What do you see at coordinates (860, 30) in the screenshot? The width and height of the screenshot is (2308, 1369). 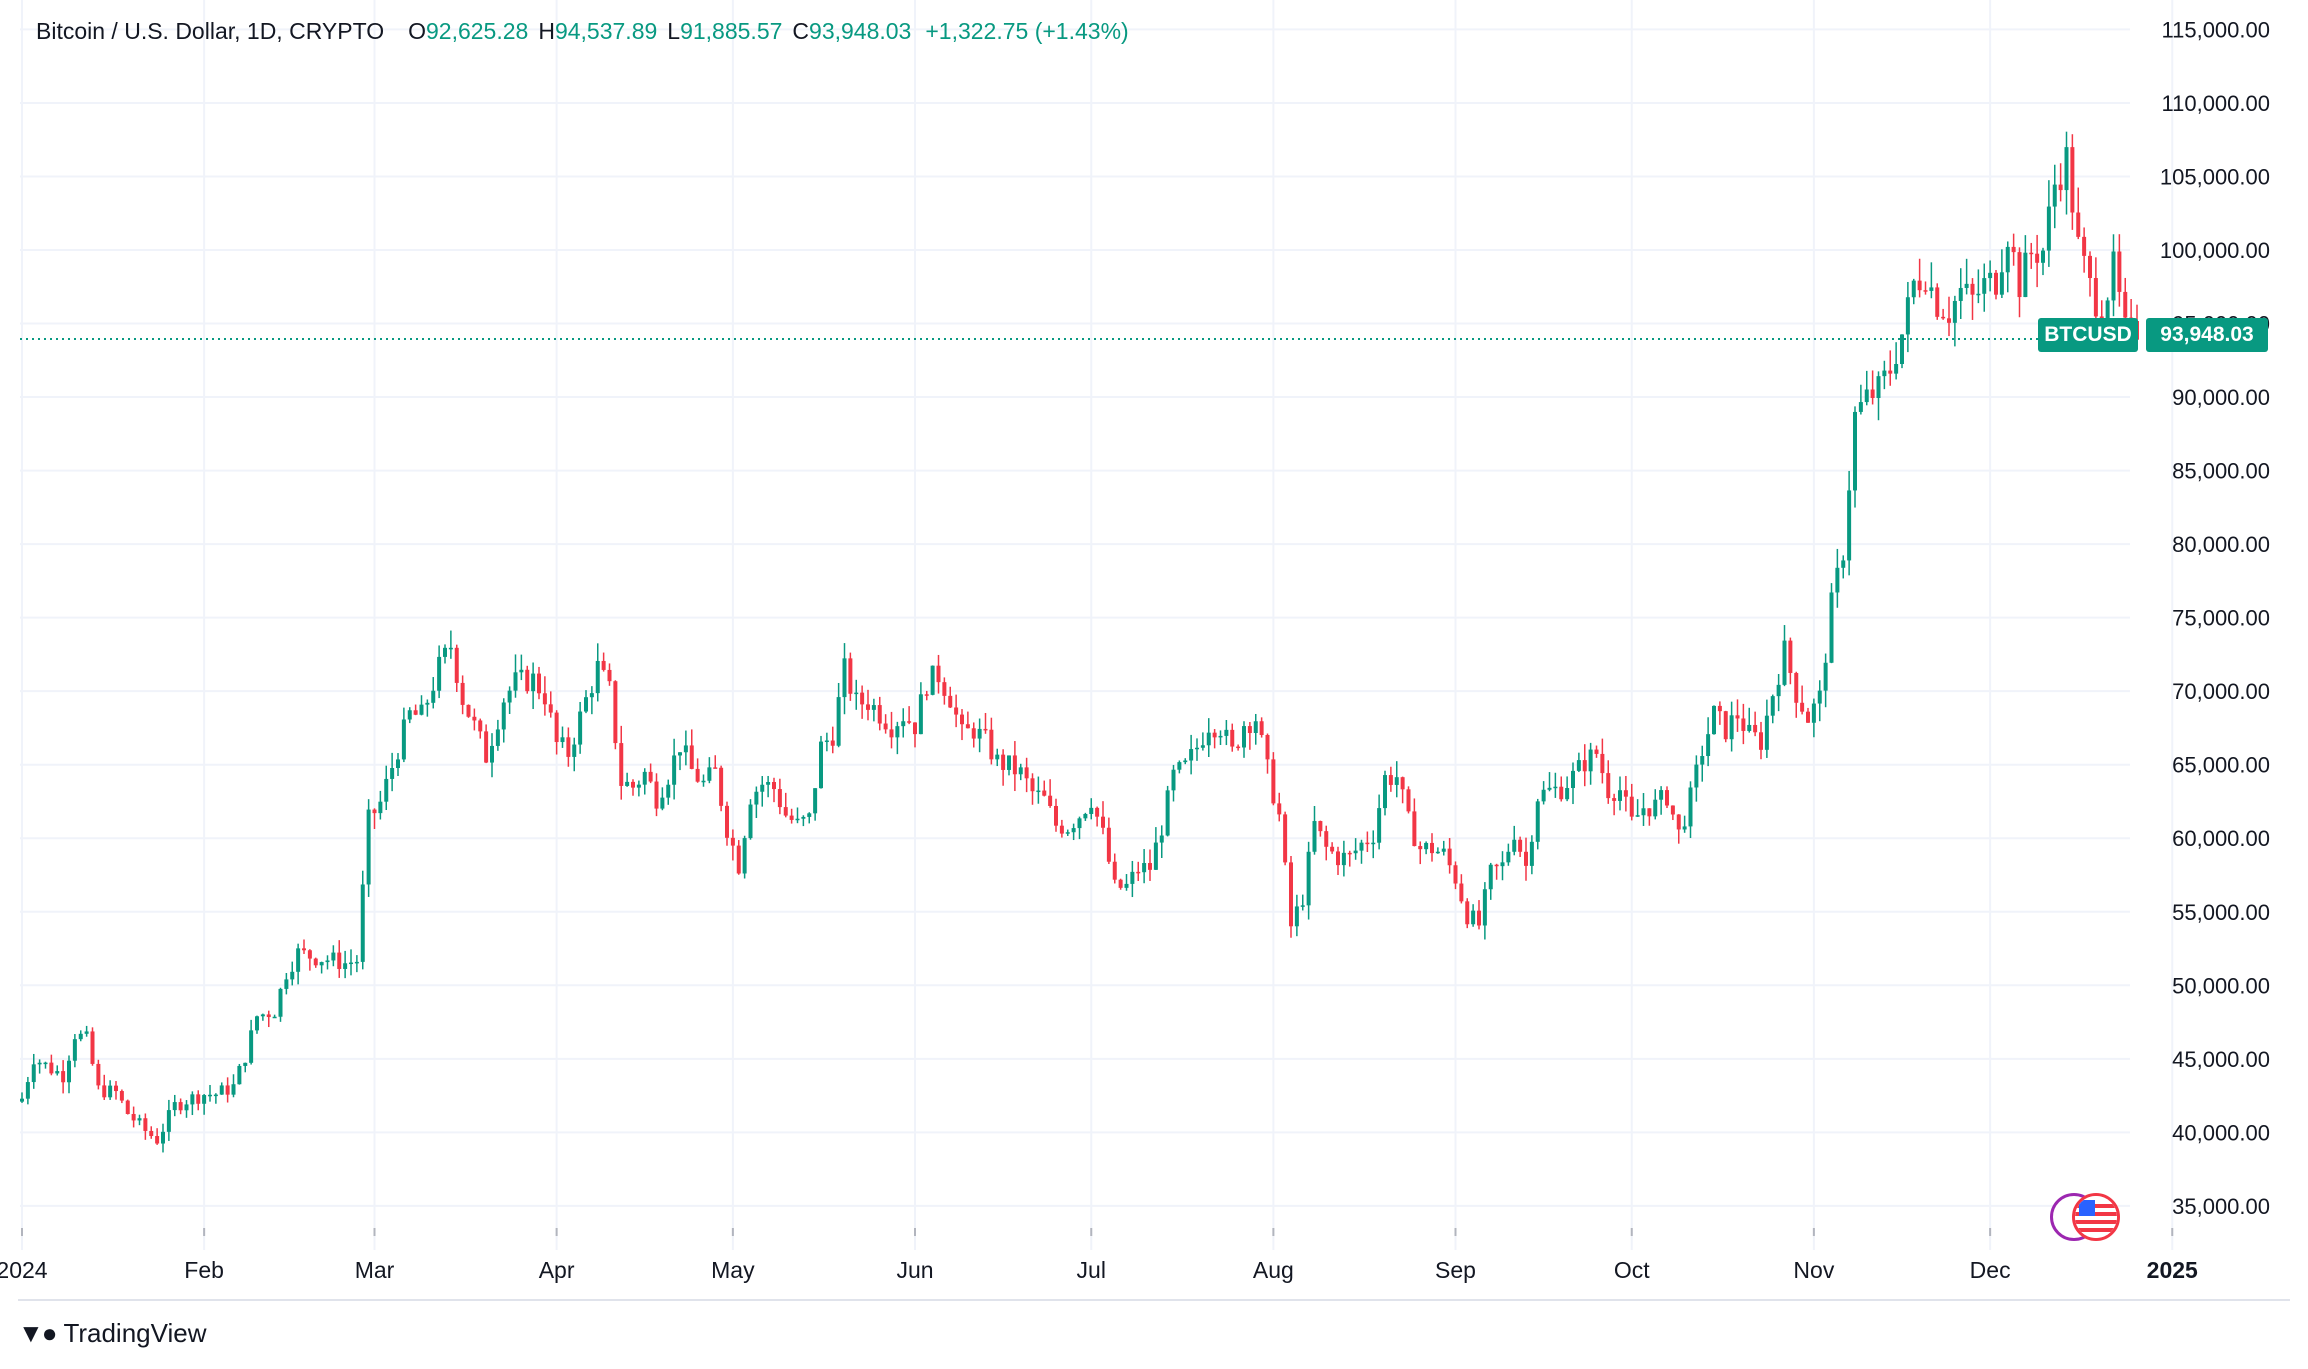 I see `close-value: 93,948.03` at bounding box center [860, 30].